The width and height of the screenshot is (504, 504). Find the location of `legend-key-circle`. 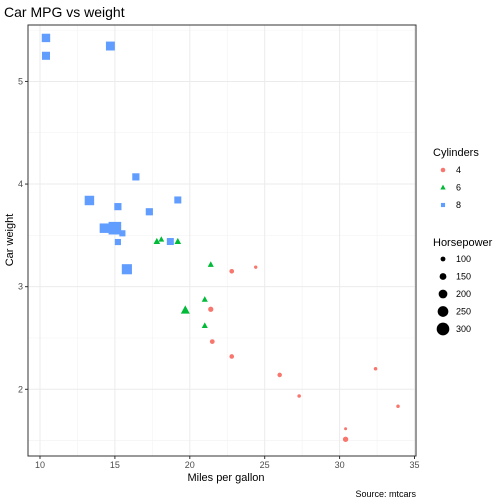

legend-key-circle is located at coordinates (443, 170).